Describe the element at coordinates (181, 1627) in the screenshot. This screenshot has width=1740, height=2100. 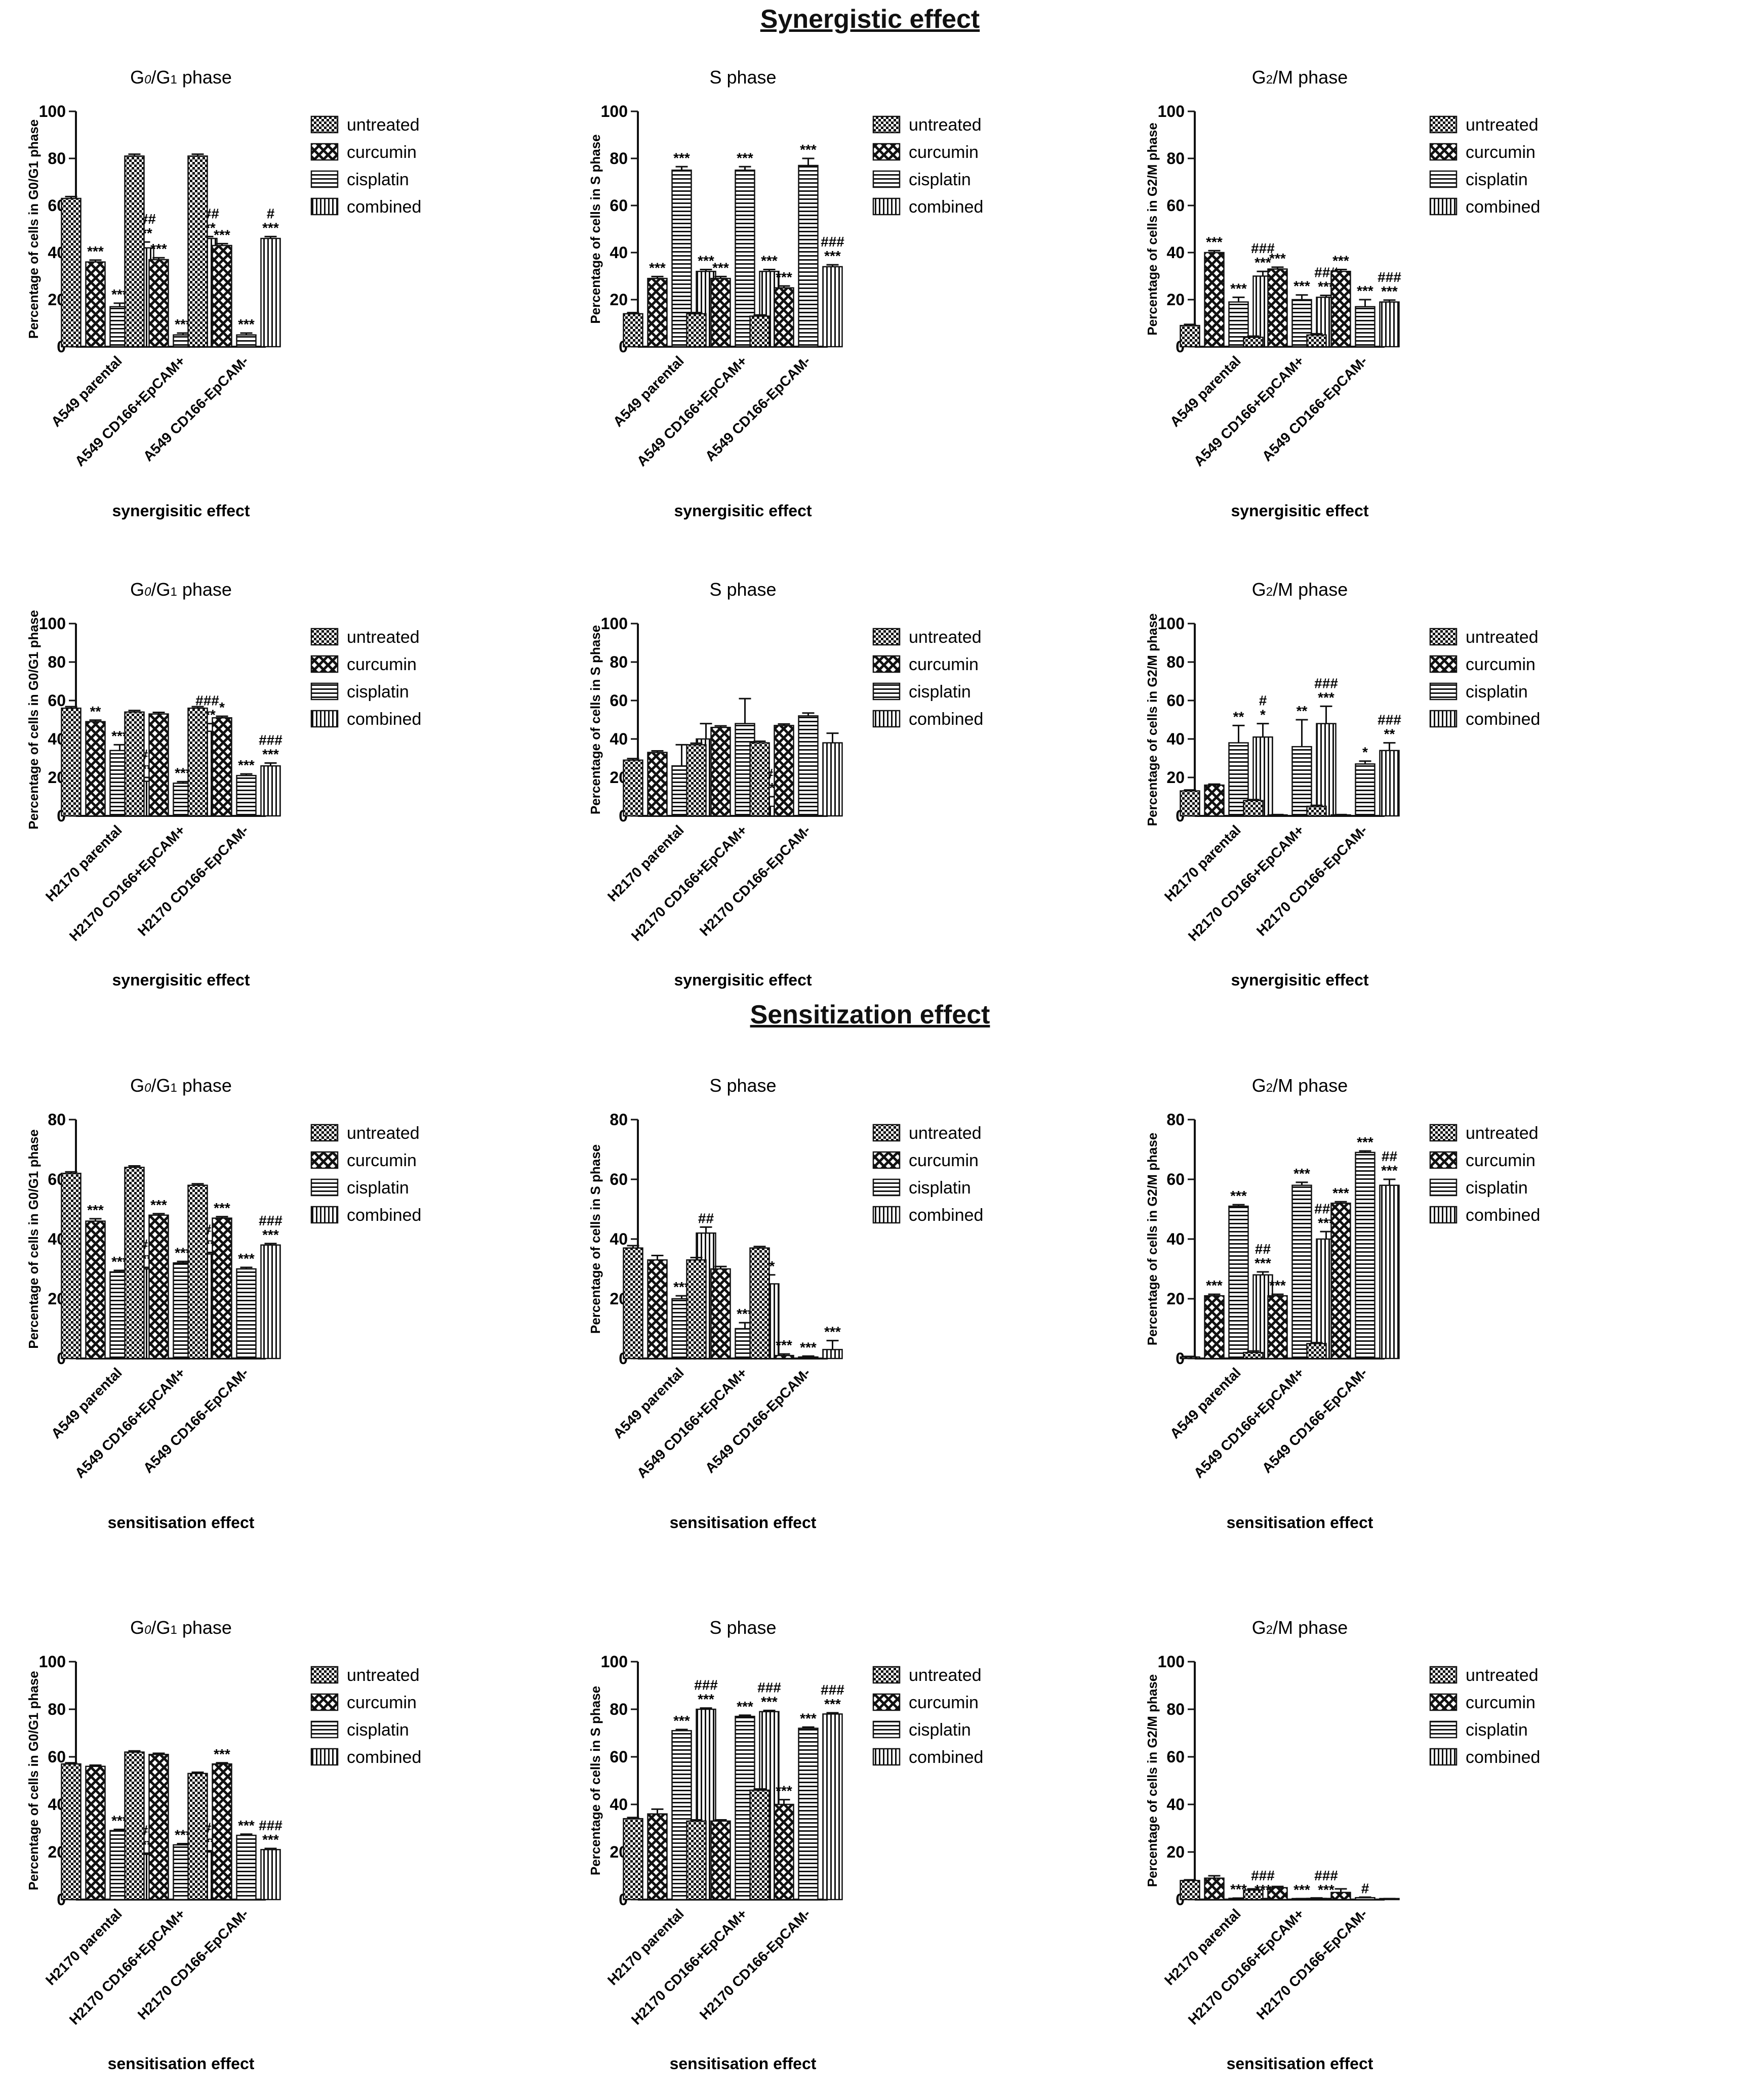
I see `chart-title: G0/G1 phase` at that location.